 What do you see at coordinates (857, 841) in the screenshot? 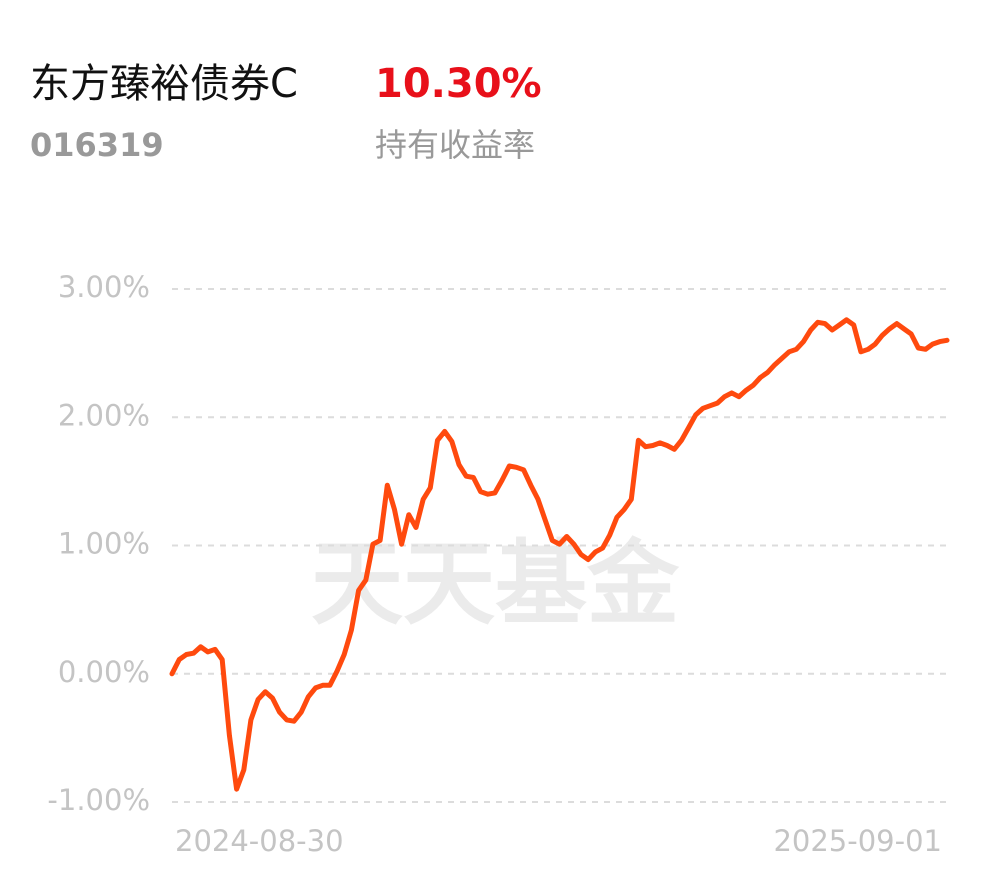
I see `x-tick-label: 2025-09-01` at bounding box center [857, 841].